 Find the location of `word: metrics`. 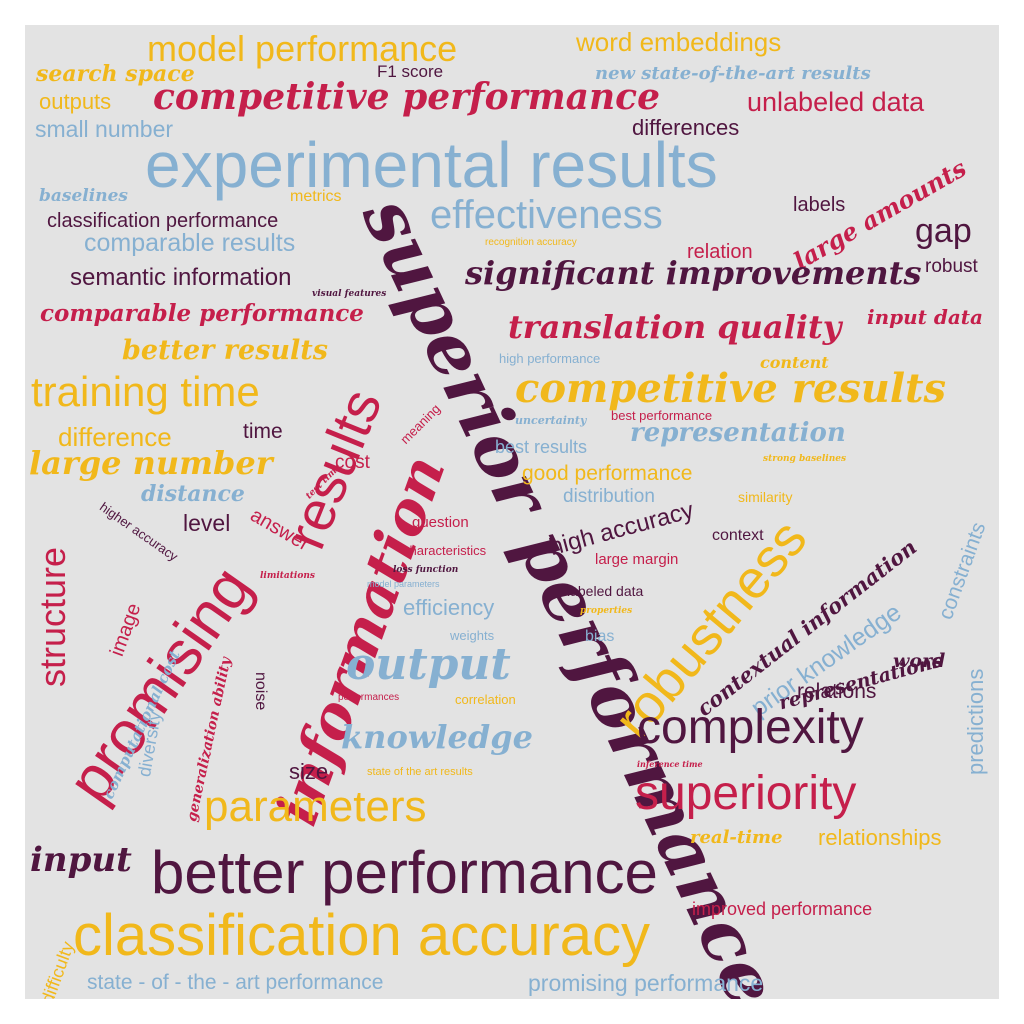

word: metrics is located at coordinates (316, 196).